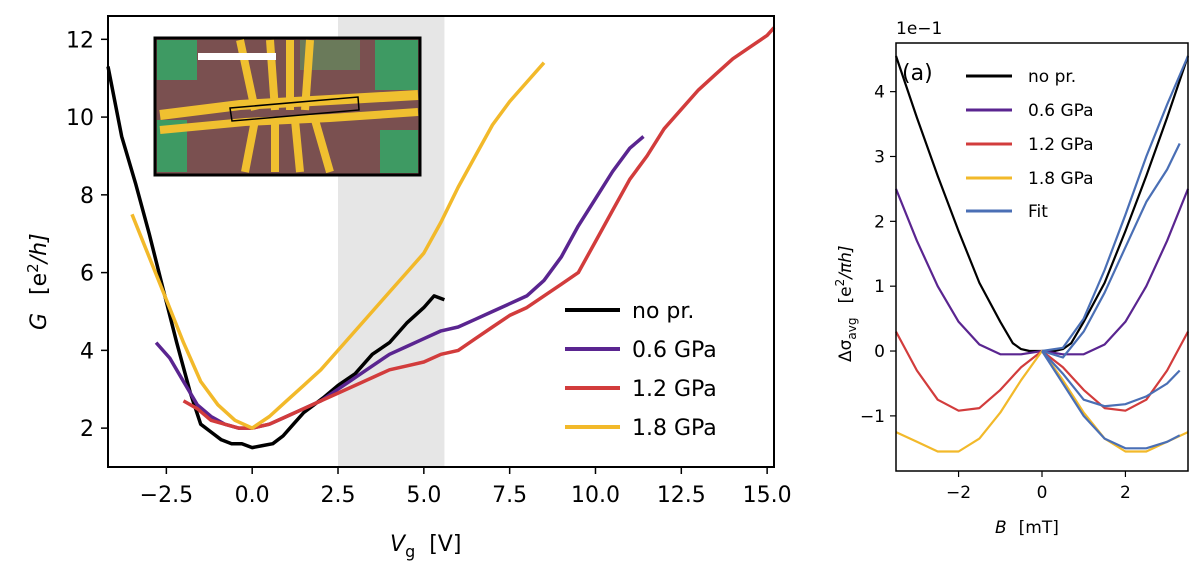 This screenshot has height=572, width=1200. What do you see at coordinates (338, 495) in the screenshot?
I see `x-tick-label: 2.5` at bounding box center [338, 495].